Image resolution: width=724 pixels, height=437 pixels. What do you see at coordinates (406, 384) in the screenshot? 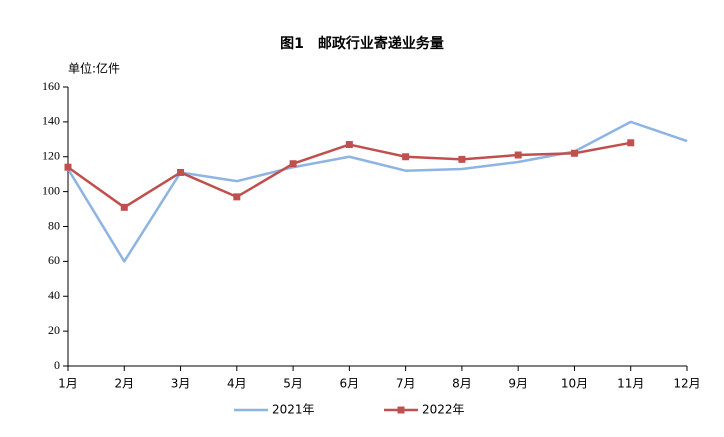
I see `x-tick-label: 7月` at bounding box center [406, 384].